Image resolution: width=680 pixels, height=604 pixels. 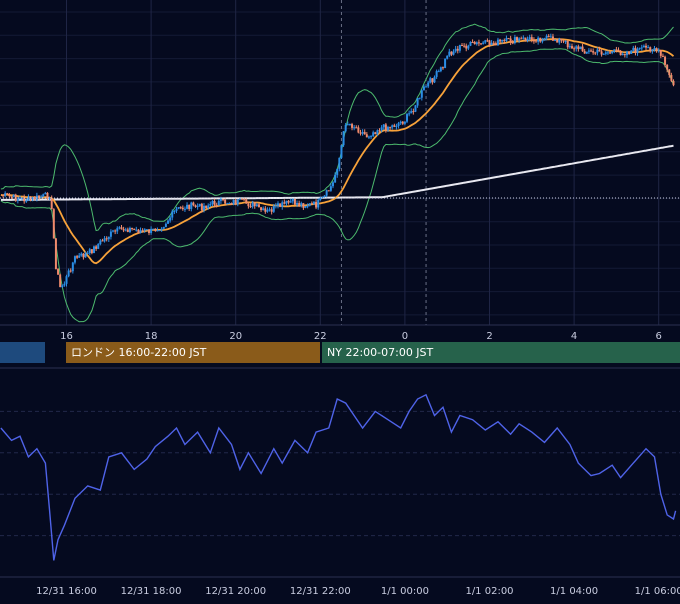 What do you see at coordinates (659, 336) in the screenshot?
I see `upper-tick-label: 6` at bounding box center [659, 336].